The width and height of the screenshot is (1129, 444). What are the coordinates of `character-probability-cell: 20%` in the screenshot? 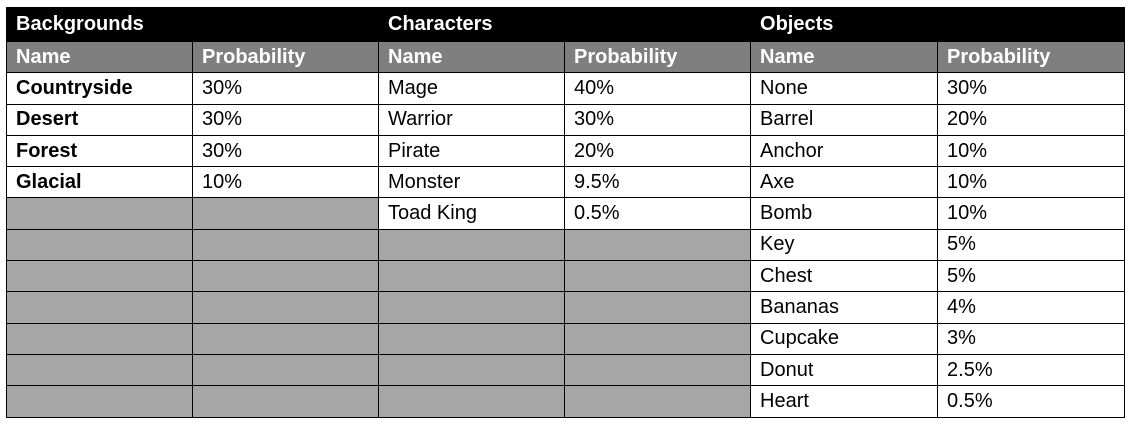 It's located at (657, 151).